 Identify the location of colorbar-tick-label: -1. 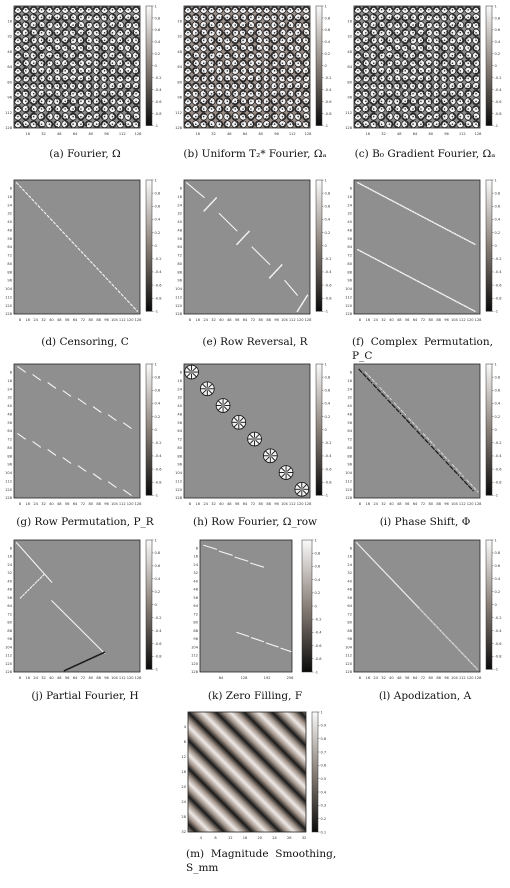
(327, 496).